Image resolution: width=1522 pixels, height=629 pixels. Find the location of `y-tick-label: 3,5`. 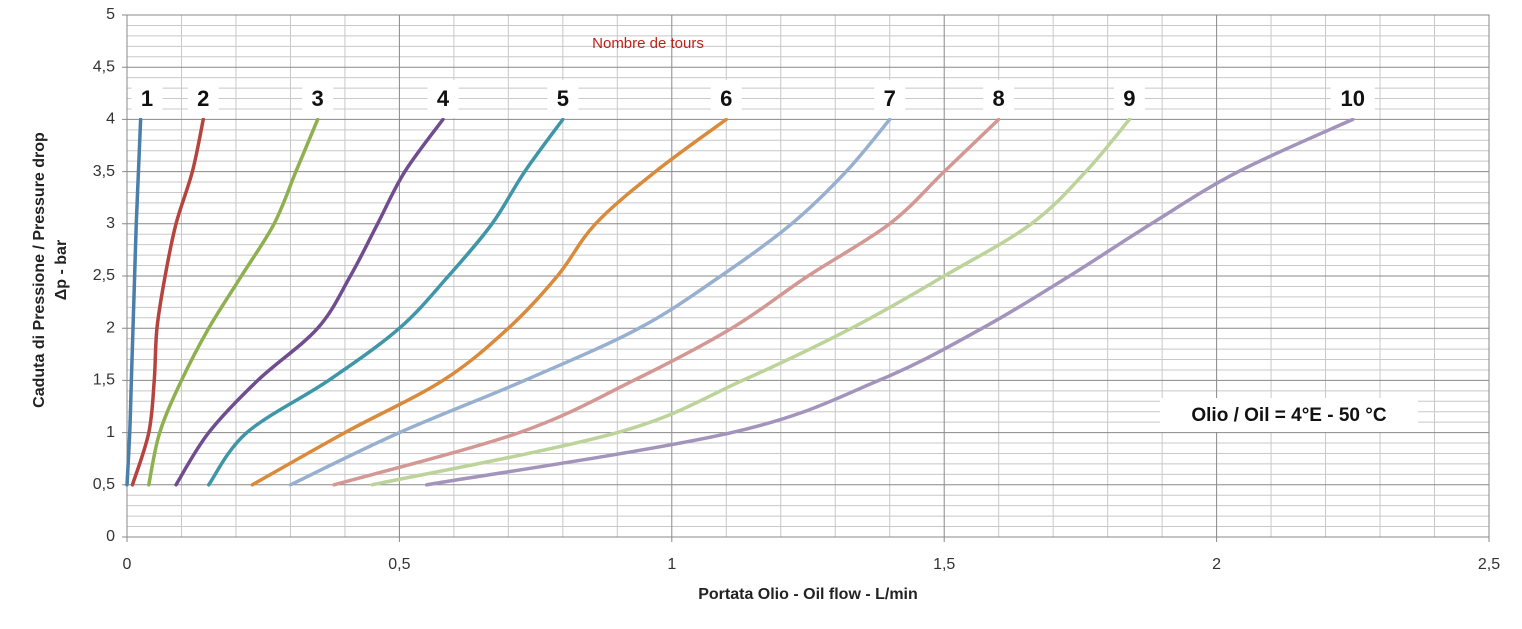

y-tick-label: 3,5 is located at coordinates (104, 171).